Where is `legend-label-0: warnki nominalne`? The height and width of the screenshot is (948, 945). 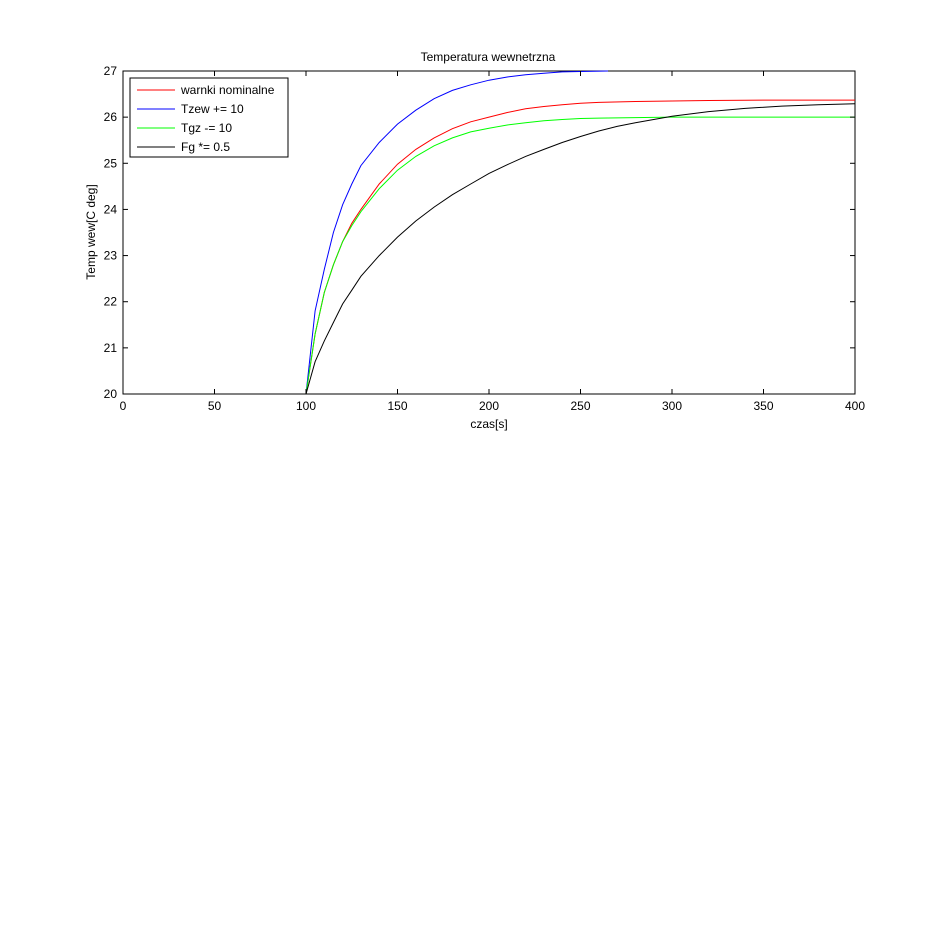
legend-label-0: warnki nominalne is located at coordinates (227, 90).